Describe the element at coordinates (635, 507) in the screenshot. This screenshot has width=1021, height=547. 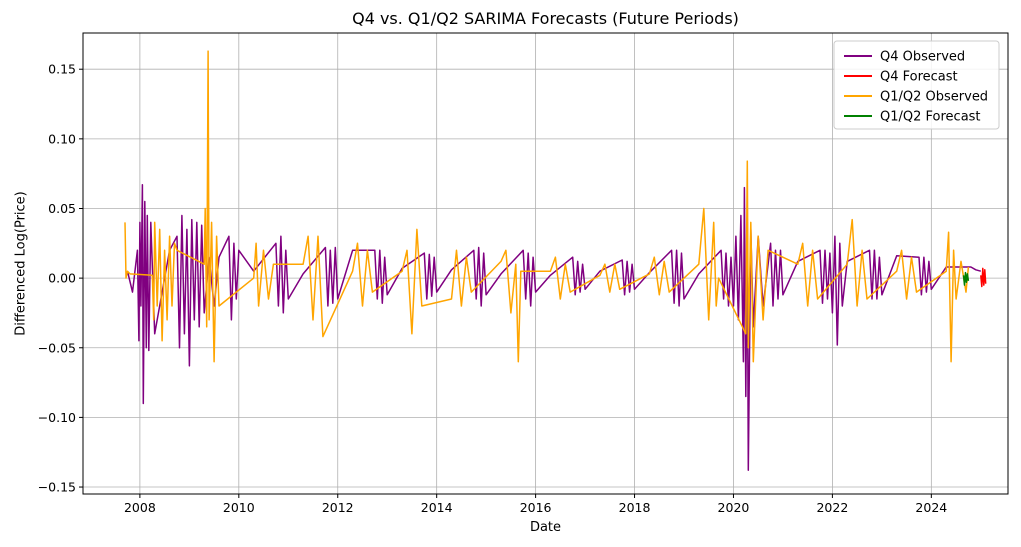
I see `x-tick-label: 2018` at that location.